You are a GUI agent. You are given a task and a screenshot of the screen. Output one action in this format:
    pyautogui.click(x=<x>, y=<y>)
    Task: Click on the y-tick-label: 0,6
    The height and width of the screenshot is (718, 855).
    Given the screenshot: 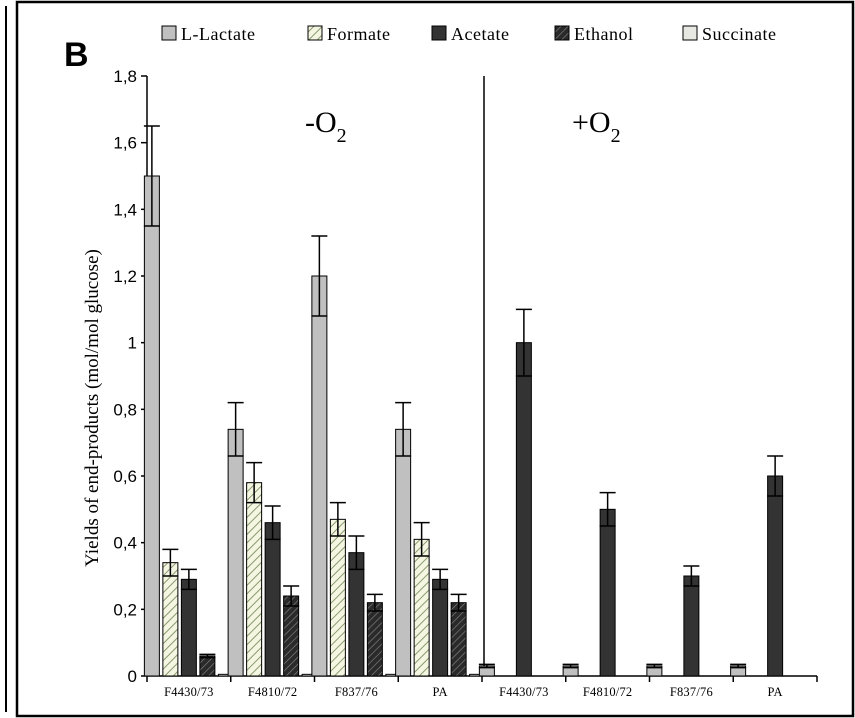 What is the action you would take?
    pyautogui.click(x=125, y=476)
    